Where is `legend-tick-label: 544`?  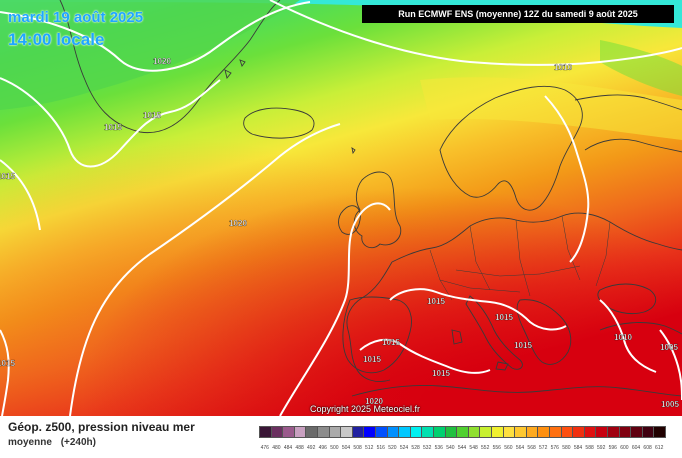 legend-tick-label: 544 is located at coordinates (462, 448).